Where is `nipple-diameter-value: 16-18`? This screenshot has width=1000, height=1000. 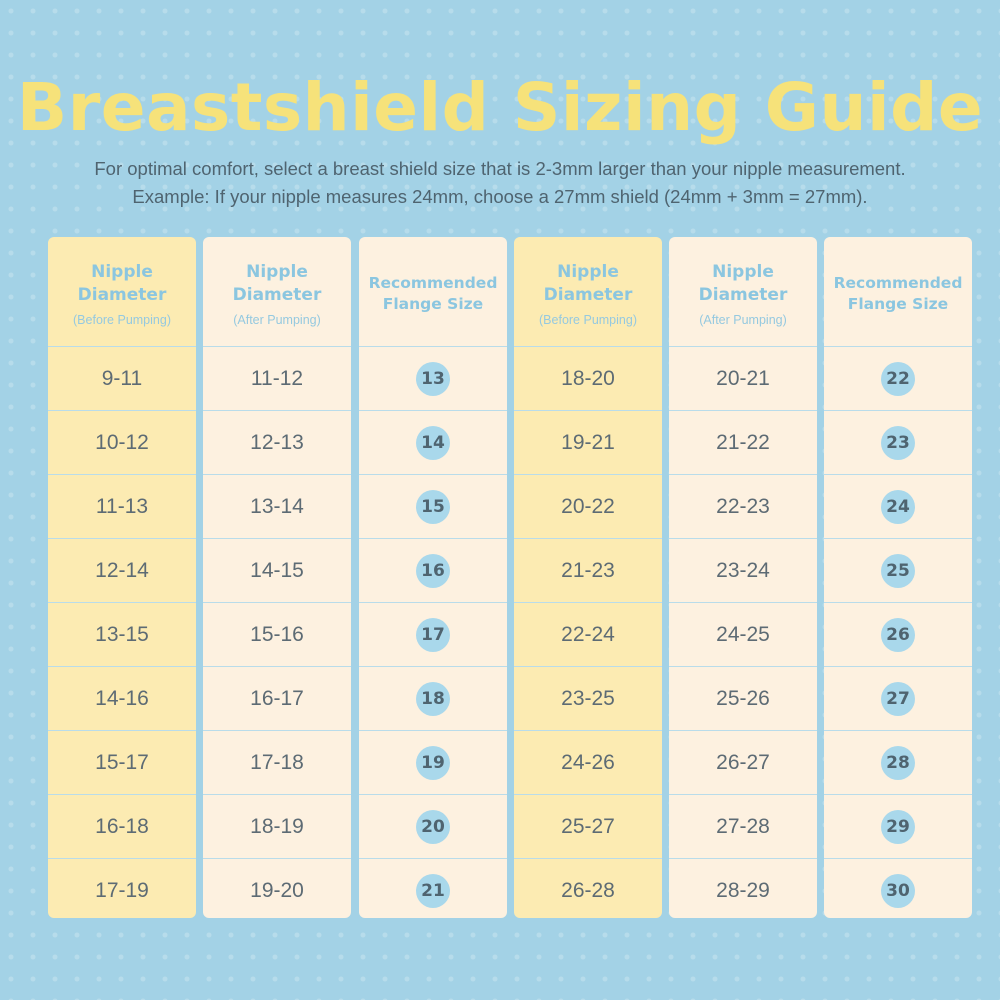 nipple-diameter-value: 16-18 is located at coordinates (122, 826).